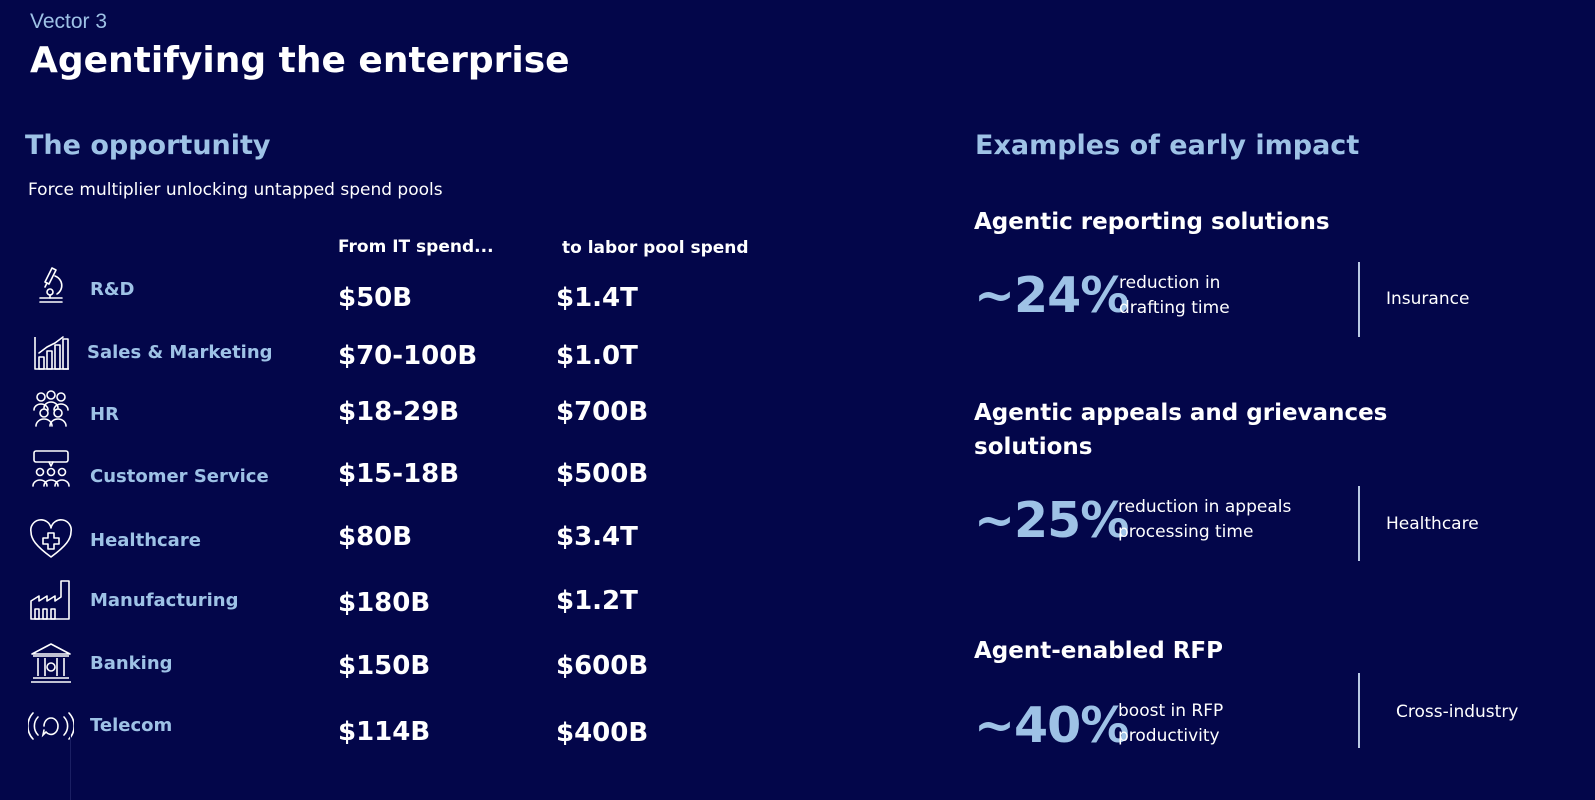 This screenshot has height=800, width=1595. Describe the element at coordinates (1170, 283) in the screenshot. I see `impact-description-line: reduction in` at that location.